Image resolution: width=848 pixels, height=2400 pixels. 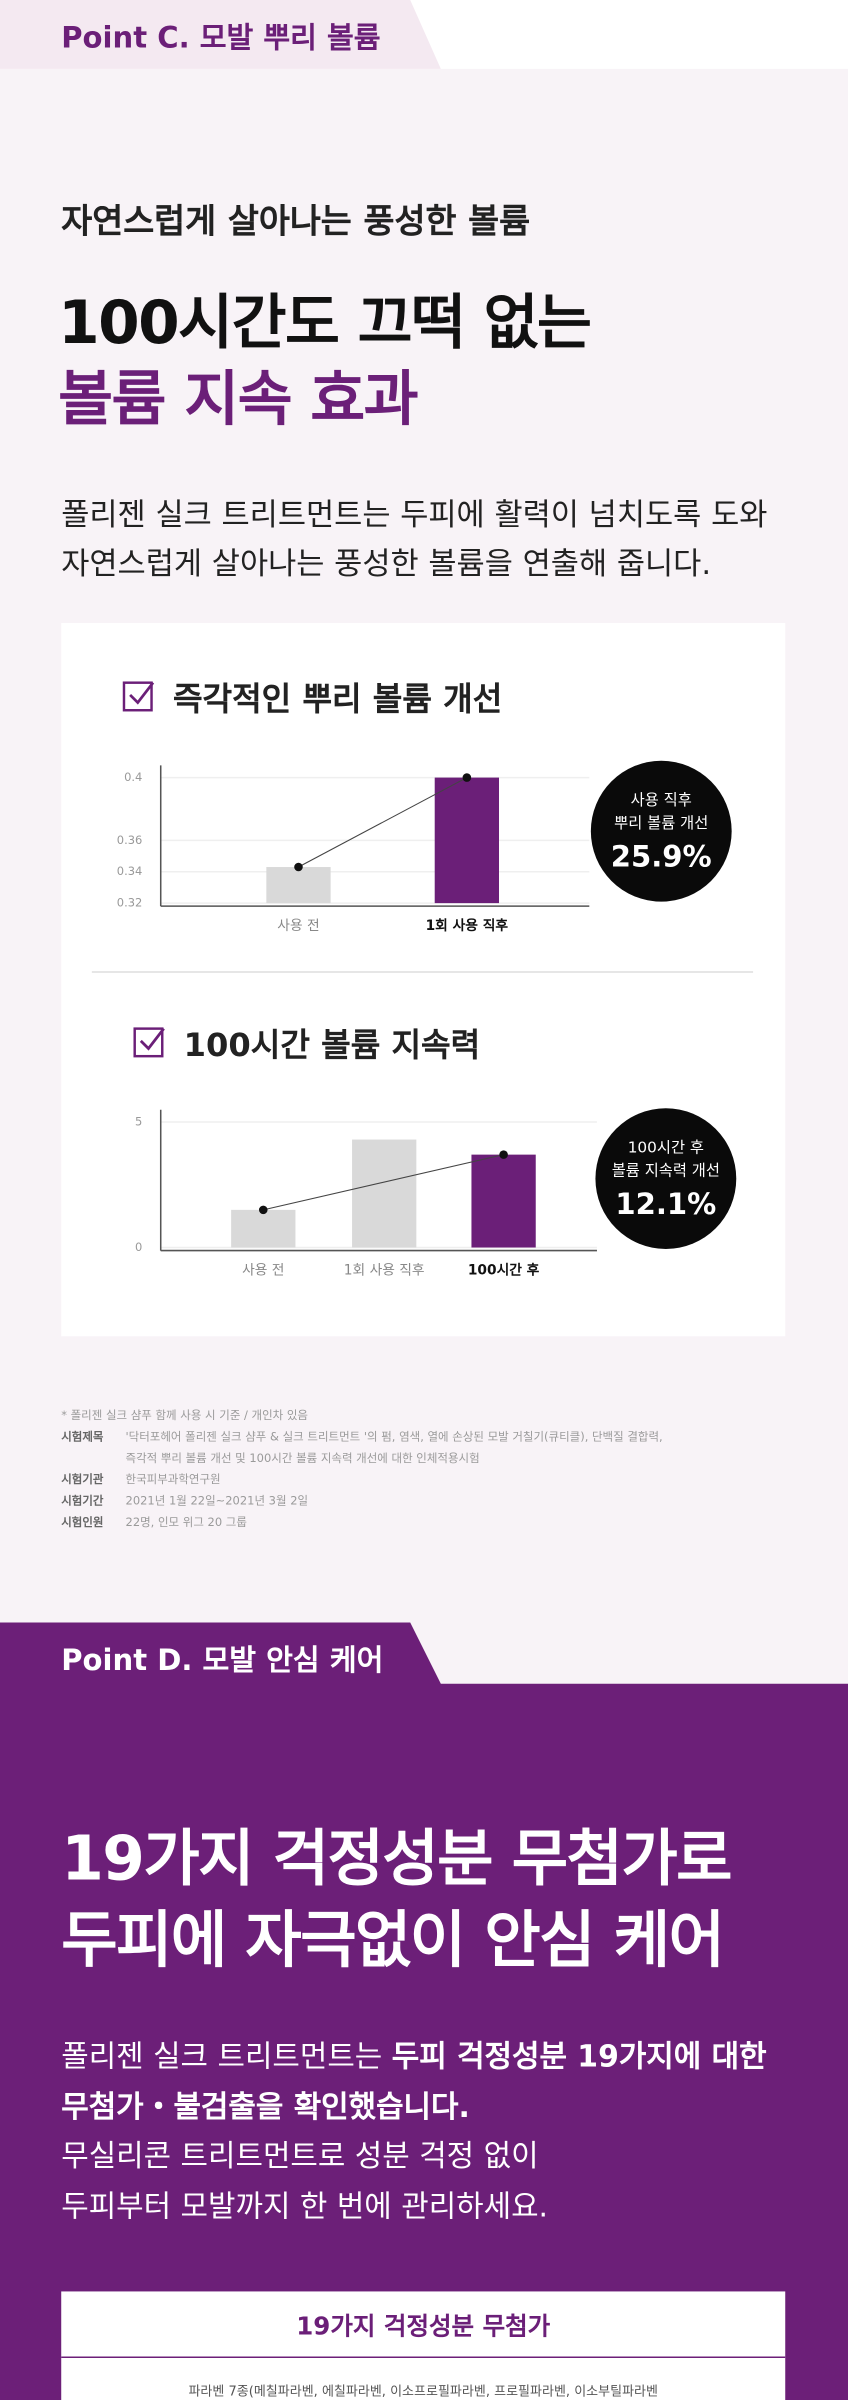 What do you see at coordinates (186, 1522) in the screenshot?
I see `note-text: 22명, 인모 위그 20 그룹` at bounding box center [186, 1522].